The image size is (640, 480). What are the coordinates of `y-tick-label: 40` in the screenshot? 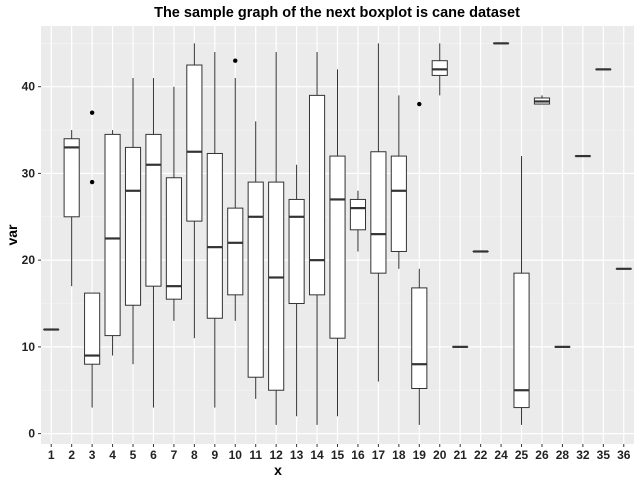 It's located at (29, 87).